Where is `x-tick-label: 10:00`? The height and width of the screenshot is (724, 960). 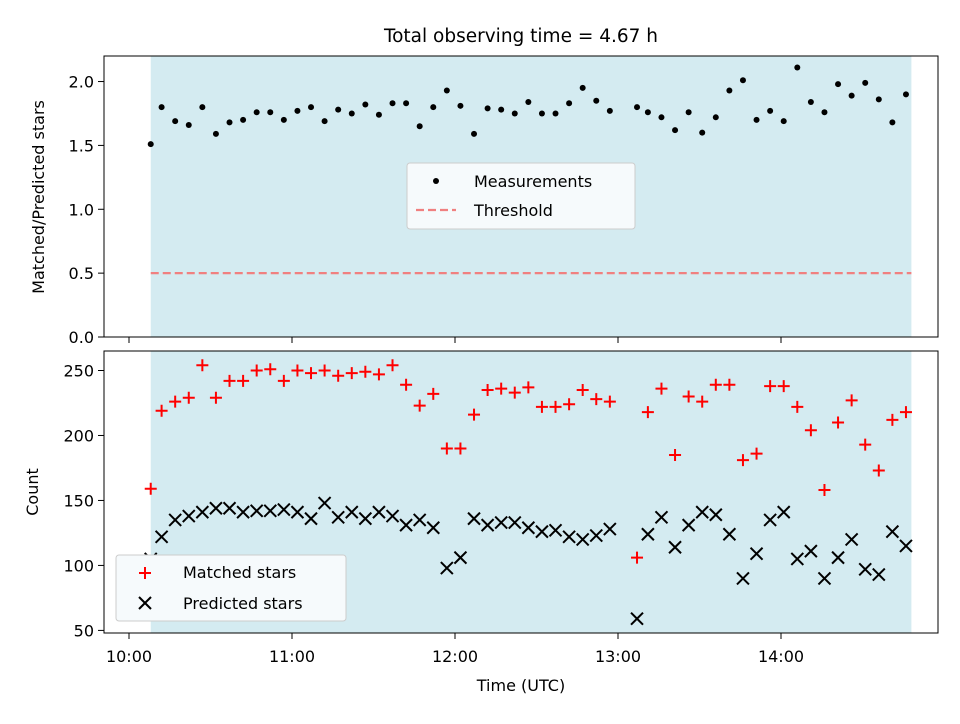
x-tick-label: 10:00 is located at coordinates (129, 656).